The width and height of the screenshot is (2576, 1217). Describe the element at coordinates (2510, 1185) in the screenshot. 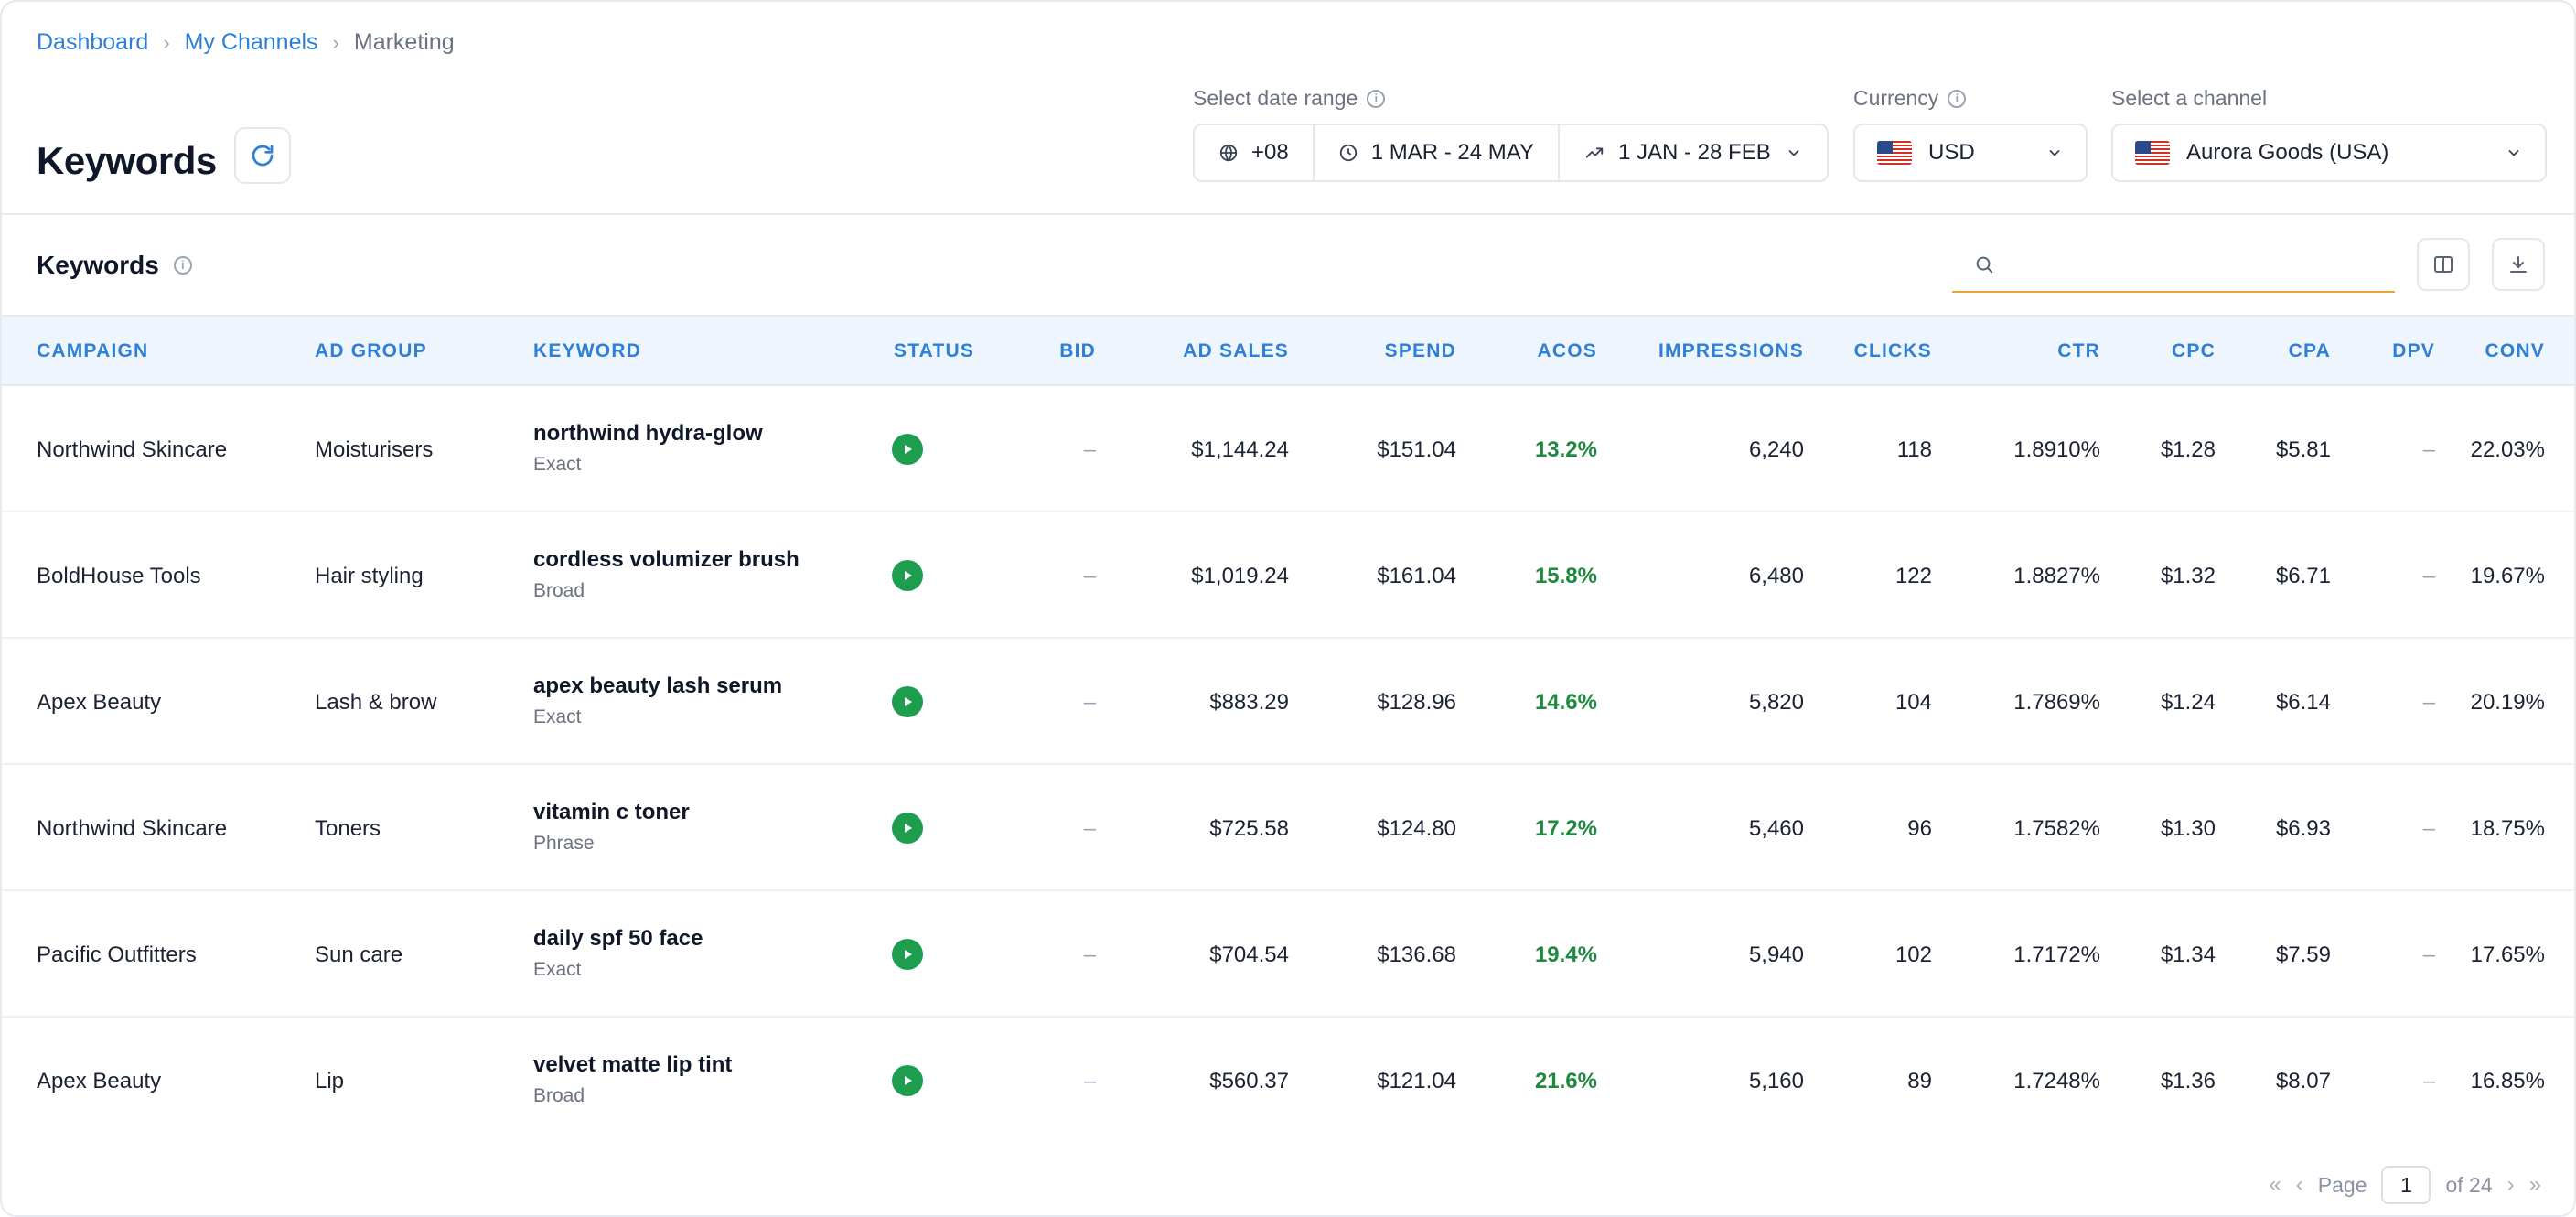

I see `next-page-button: ›` at that location.